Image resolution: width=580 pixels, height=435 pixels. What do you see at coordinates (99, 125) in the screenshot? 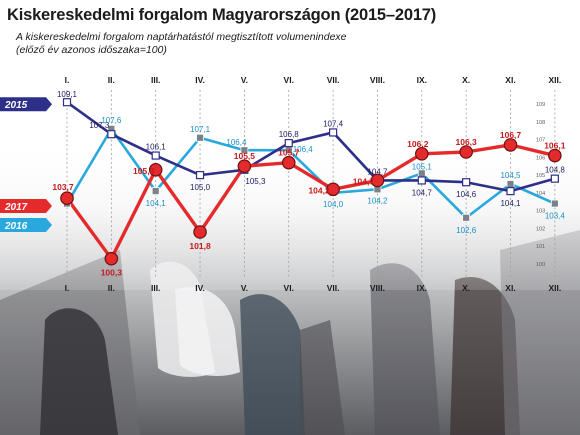
I see `data-label-2015: 107,3` at bounding box center [99, 125].